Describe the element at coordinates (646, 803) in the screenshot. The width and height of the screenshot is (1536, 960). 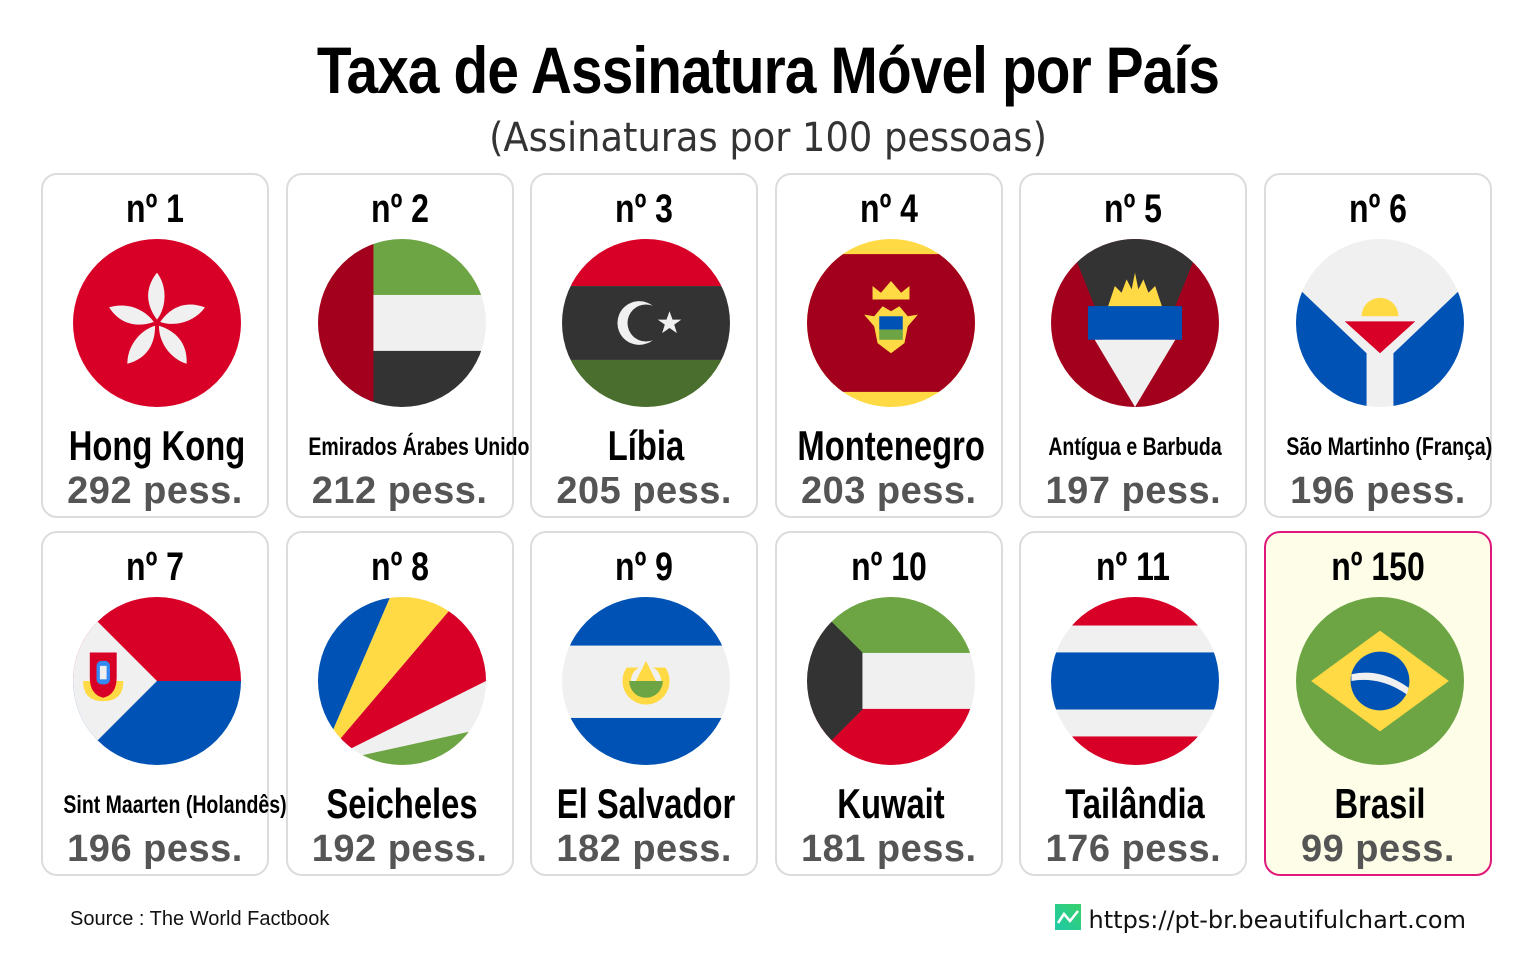
I see `country-name: El Salvador` at that location.